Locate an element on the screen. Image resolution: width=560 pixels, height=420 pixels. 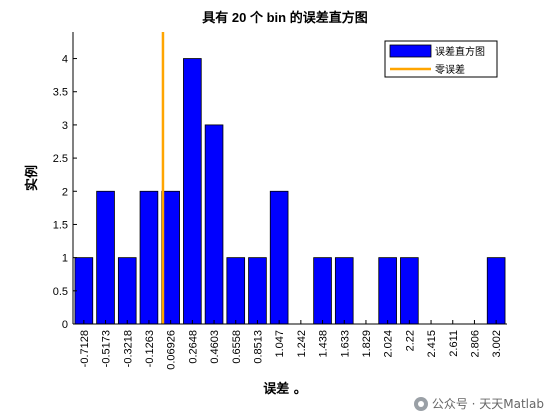
y-tick-label: 3 is located at coordinates (65, 126).